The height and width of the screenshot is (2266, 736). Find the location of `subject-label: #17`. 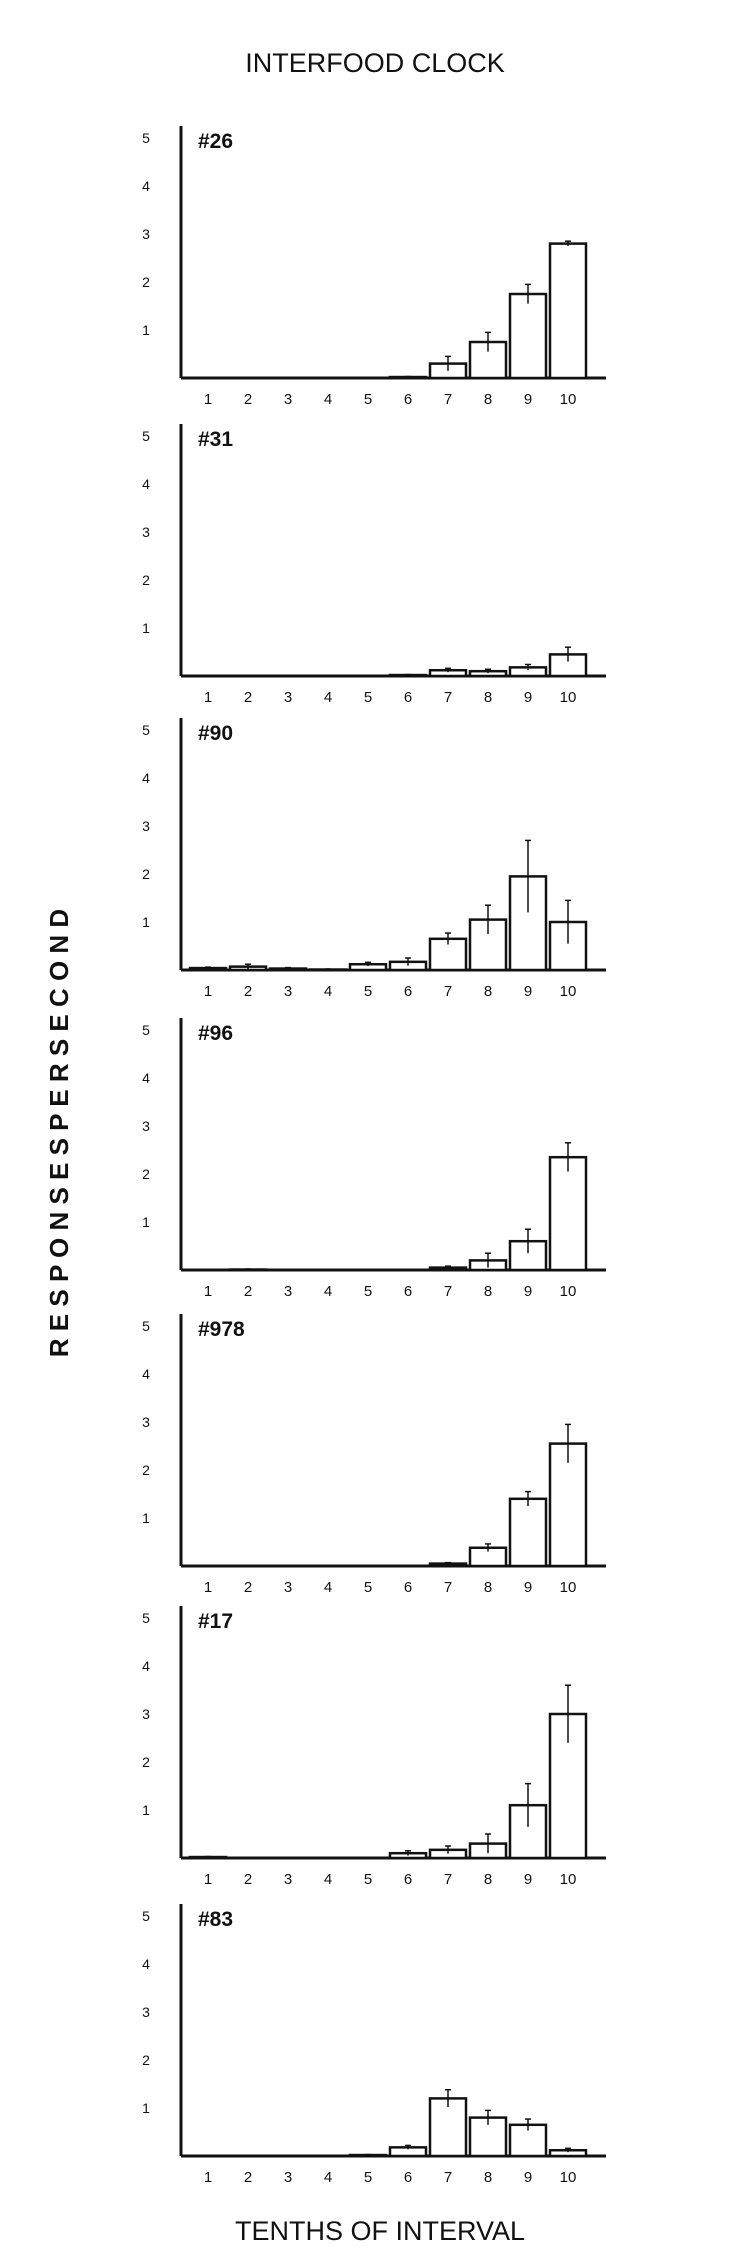

subject-label: #17 is located at coordinates (215, 1621).